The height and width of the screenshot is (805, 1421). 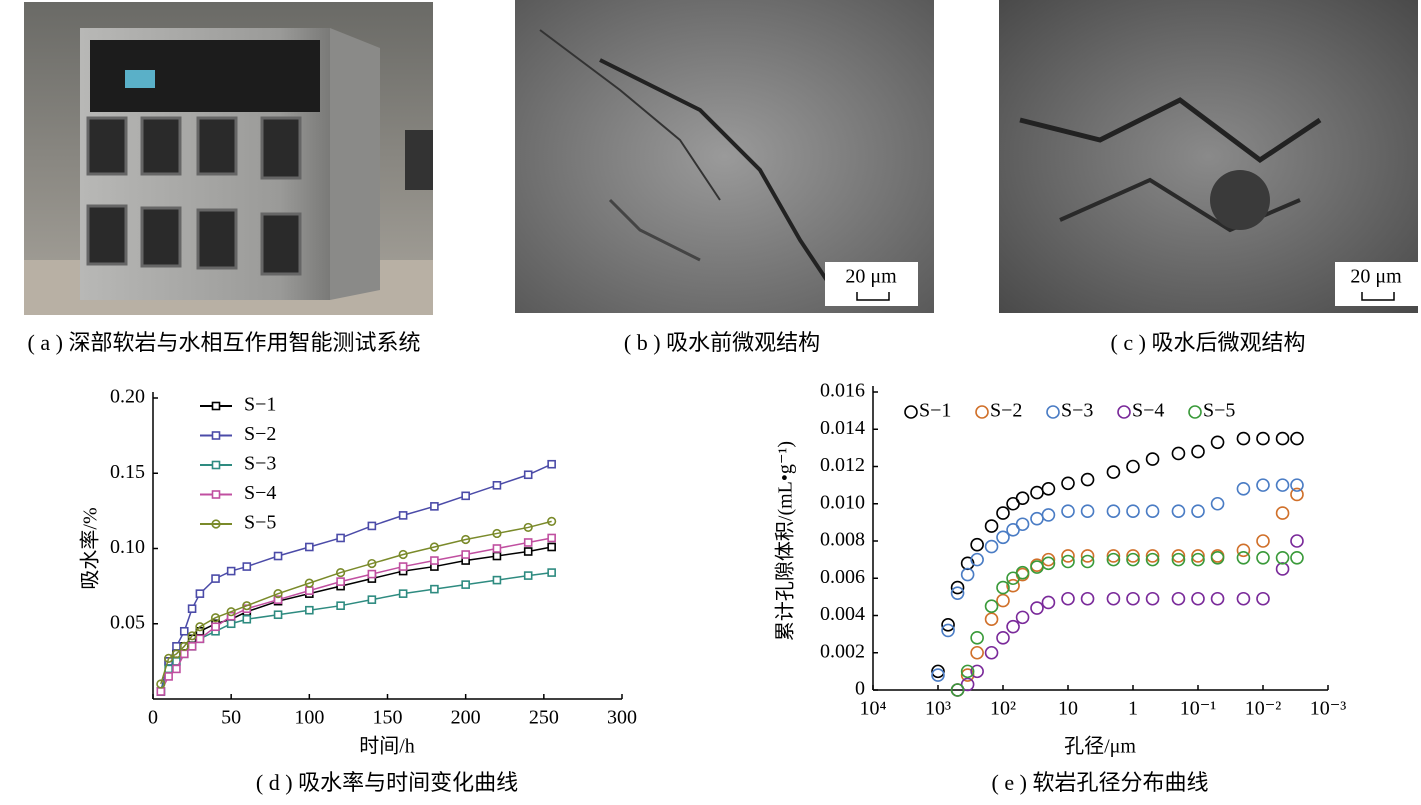 I want to click on line, so click(x=356, y=614).